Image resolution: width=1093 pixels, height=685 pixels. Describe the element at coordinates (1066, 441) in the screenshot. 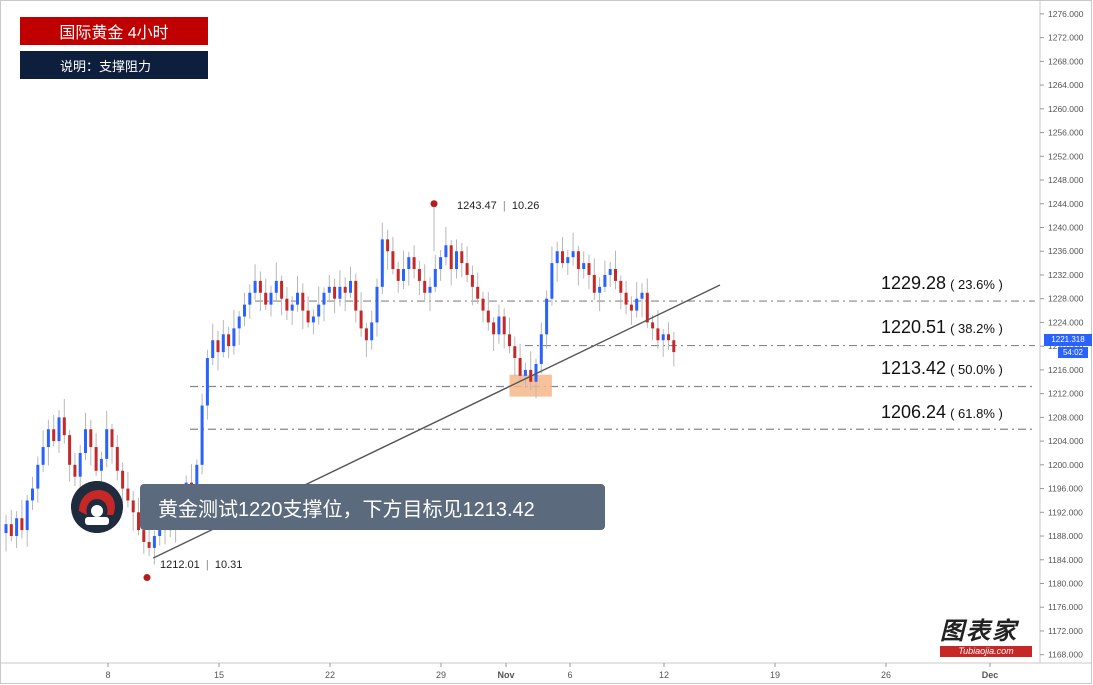

I see `y-tick-label: 1204.000` at that location.